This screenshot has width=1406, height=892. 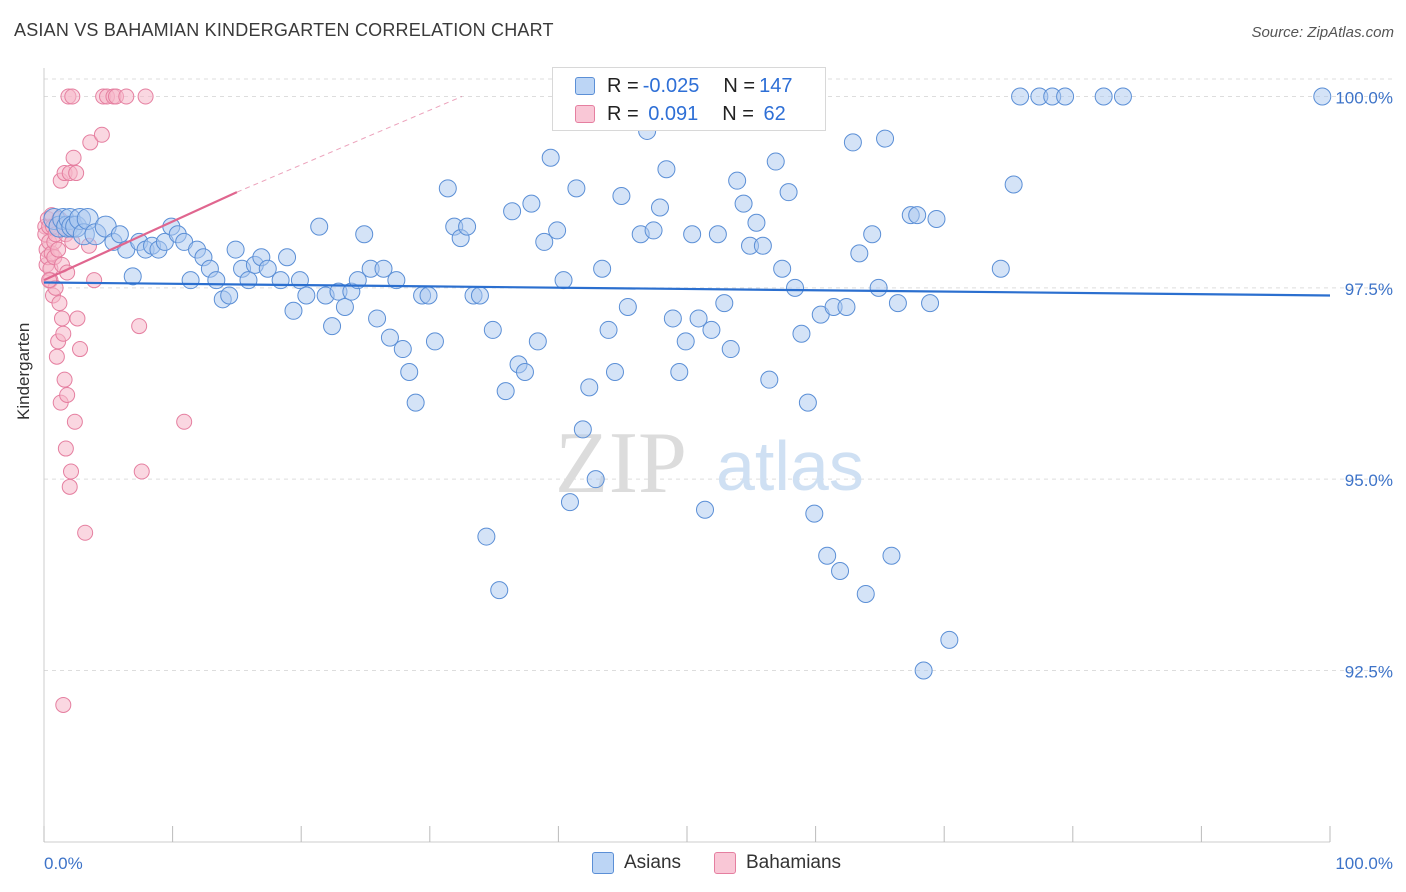 I want to click on legend-swatch-bahamians, so click(x=585, y=114).